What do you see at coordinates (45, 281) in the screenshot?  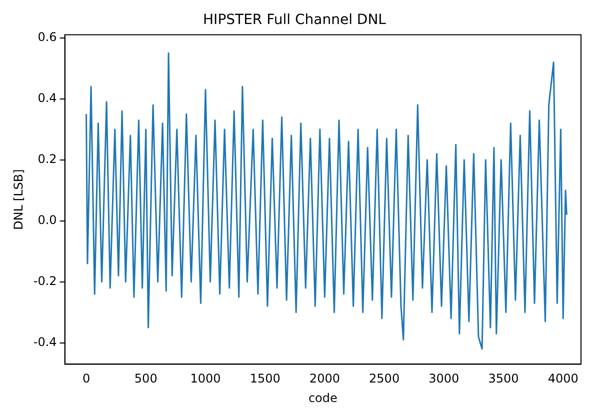 I see `y-tick-label: -0.2` at bounding box center [45, 281].